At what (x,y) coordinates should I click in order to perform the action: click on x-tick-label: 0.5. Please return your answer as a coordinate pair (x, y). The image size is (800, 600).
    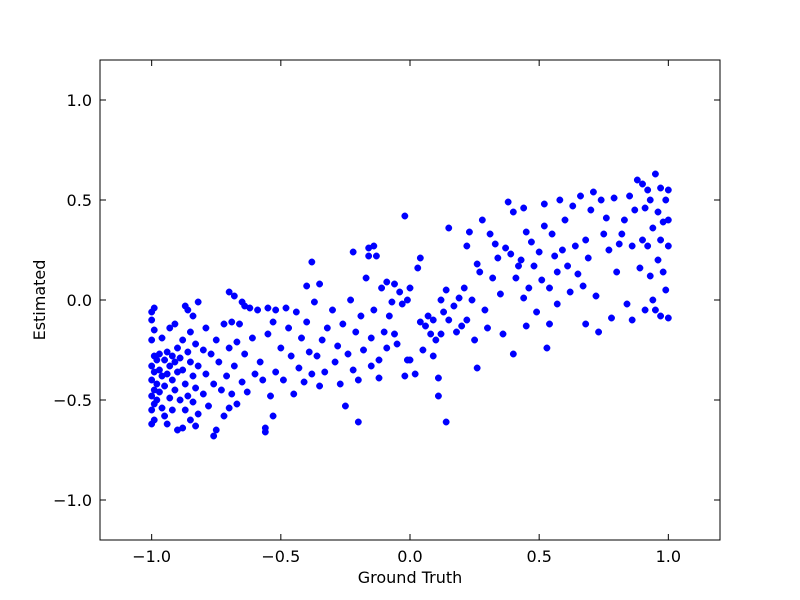
    Looking at the image, I should click on (538, 556).